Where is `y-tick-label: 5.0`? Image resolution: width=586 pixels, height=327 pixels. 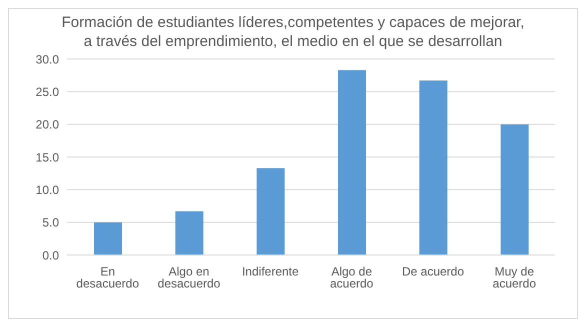 y-tick-label: 5.0 is located at coordinates (51, 223).